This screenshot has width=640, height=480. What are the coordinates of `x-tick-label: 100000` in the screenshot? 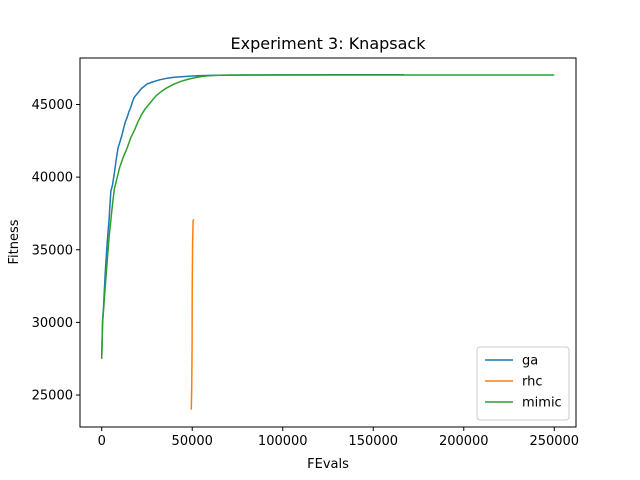 It's located at (283, 441).